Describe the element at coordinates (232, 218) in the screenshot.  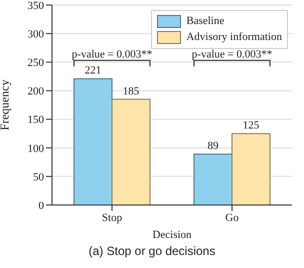
I see `x-tick-label: Go` at that location.